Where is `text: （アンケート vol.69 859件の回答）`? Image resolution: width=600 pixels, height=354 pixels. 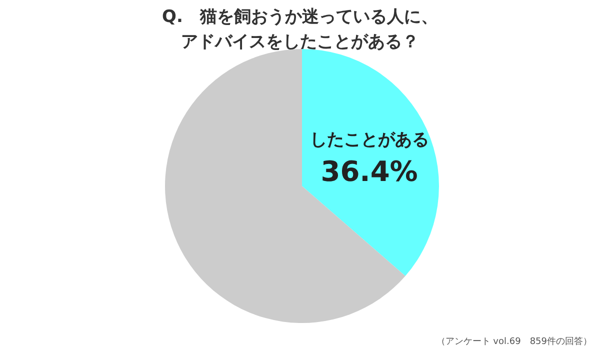
text: （アンケート vol.69 859件の回答） is located at coordinates (514, 341).